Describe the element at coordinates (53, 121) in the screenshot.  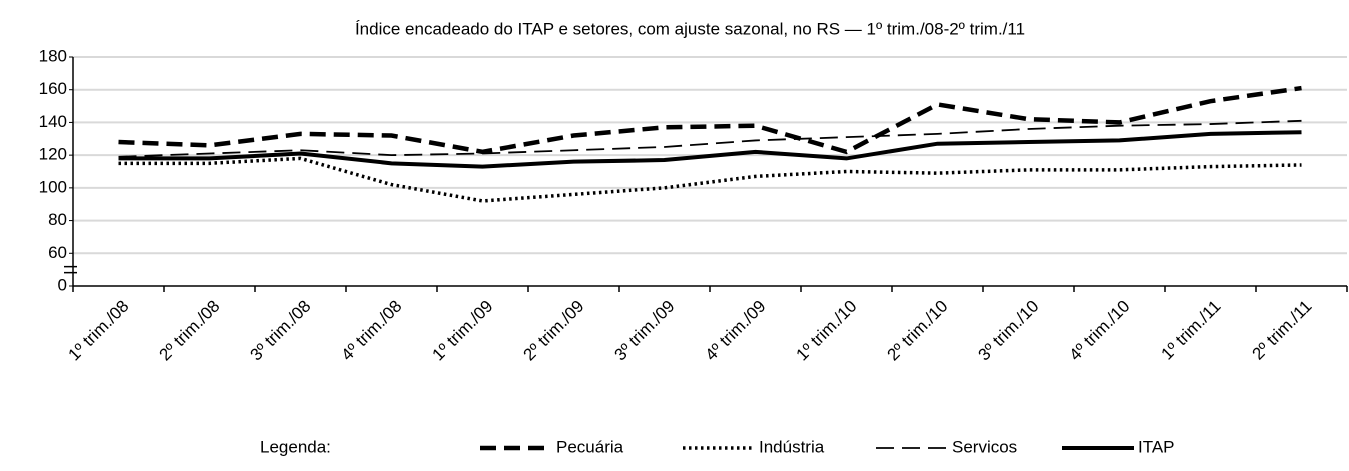
I see `y-tick-label: 140` at that location.